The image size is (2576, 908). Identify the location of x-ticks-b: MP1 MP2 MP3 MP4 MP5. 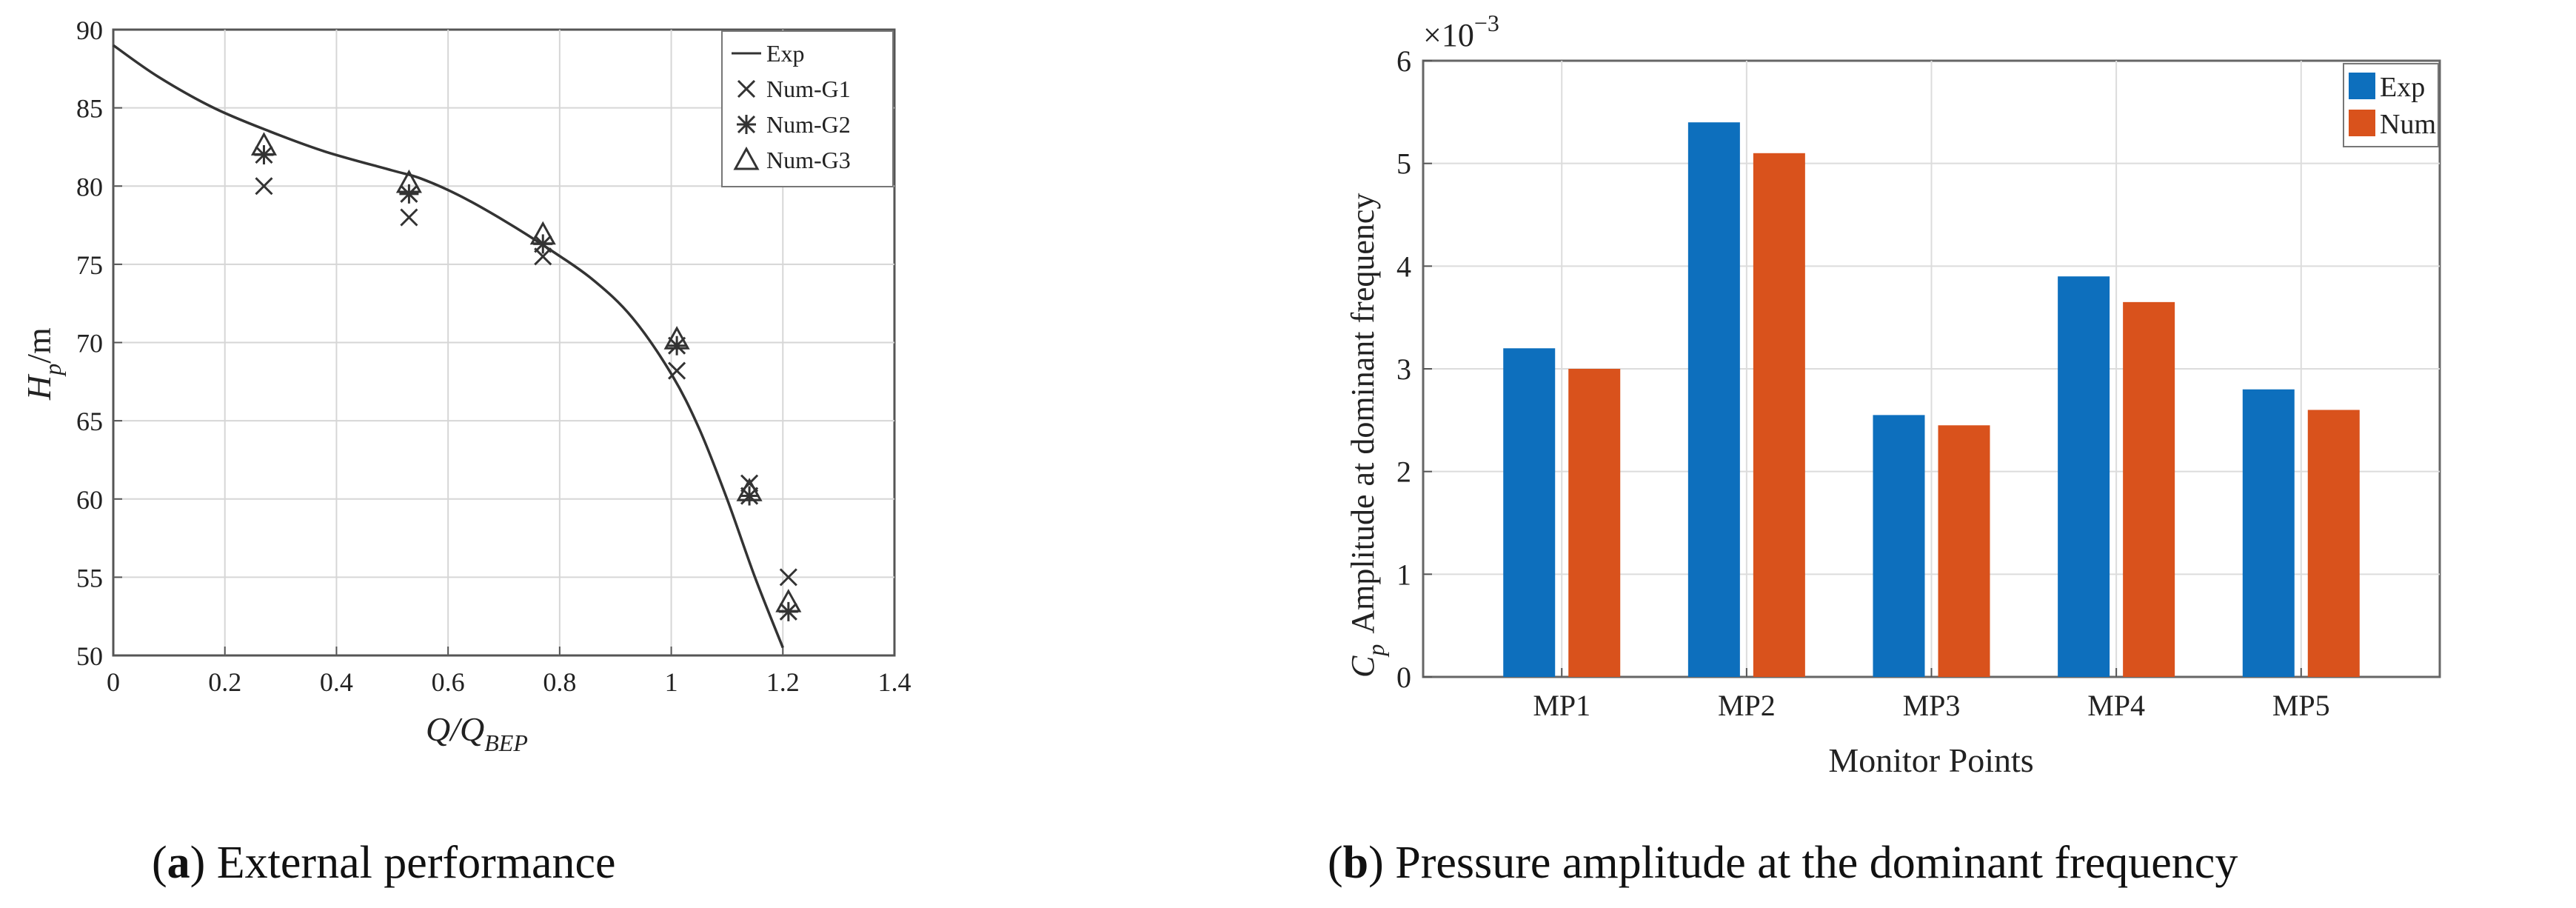
(1931, 695).